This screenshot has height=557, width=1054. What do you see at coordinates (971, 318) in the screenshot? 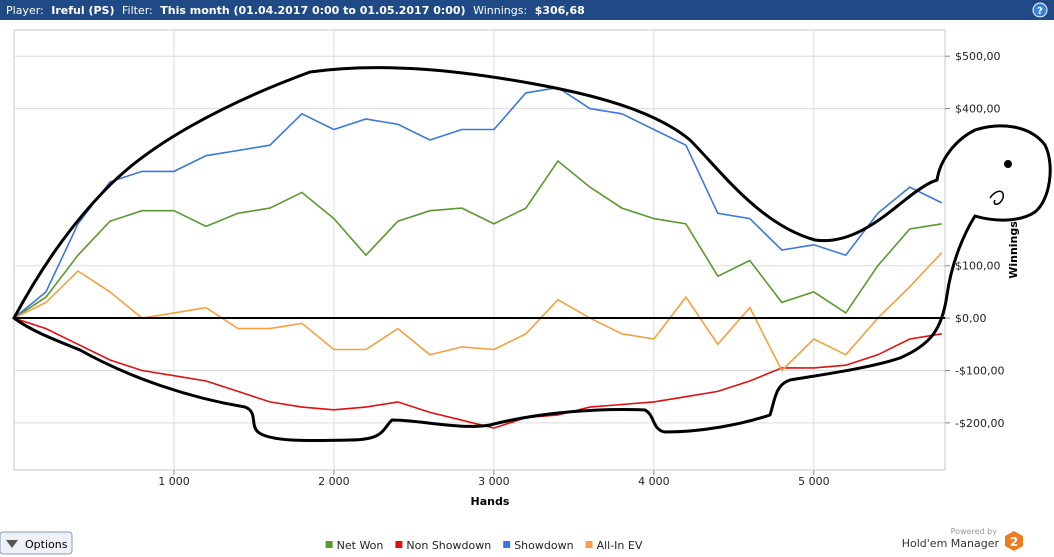
I see `y-tick-label: $0,00` at bounding box center [971, 318].